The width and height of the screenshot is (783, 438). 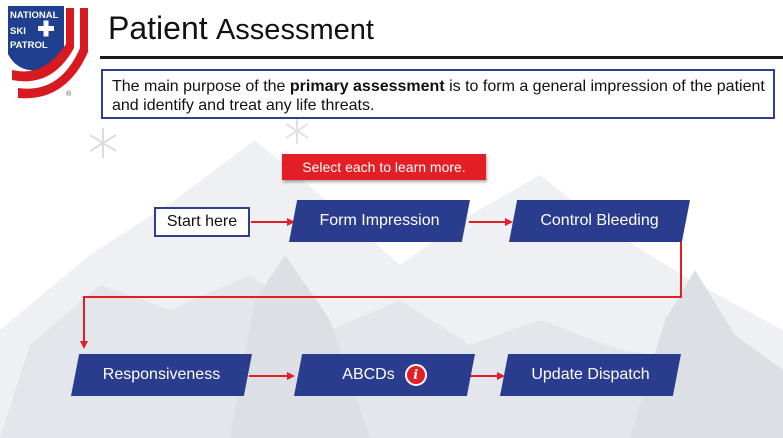 I want to click on abcds-button: ABCDs i, so click(x=384, y=375).